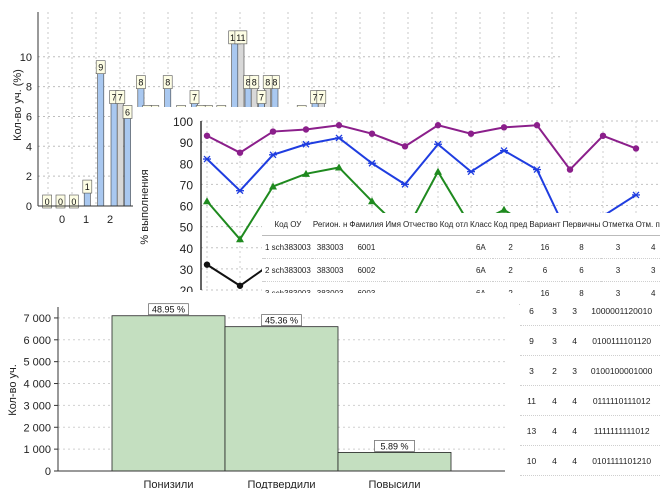 The width and height of the screenshot is (660, 489). I want to click on table-cell: 16, so click(545, 247).